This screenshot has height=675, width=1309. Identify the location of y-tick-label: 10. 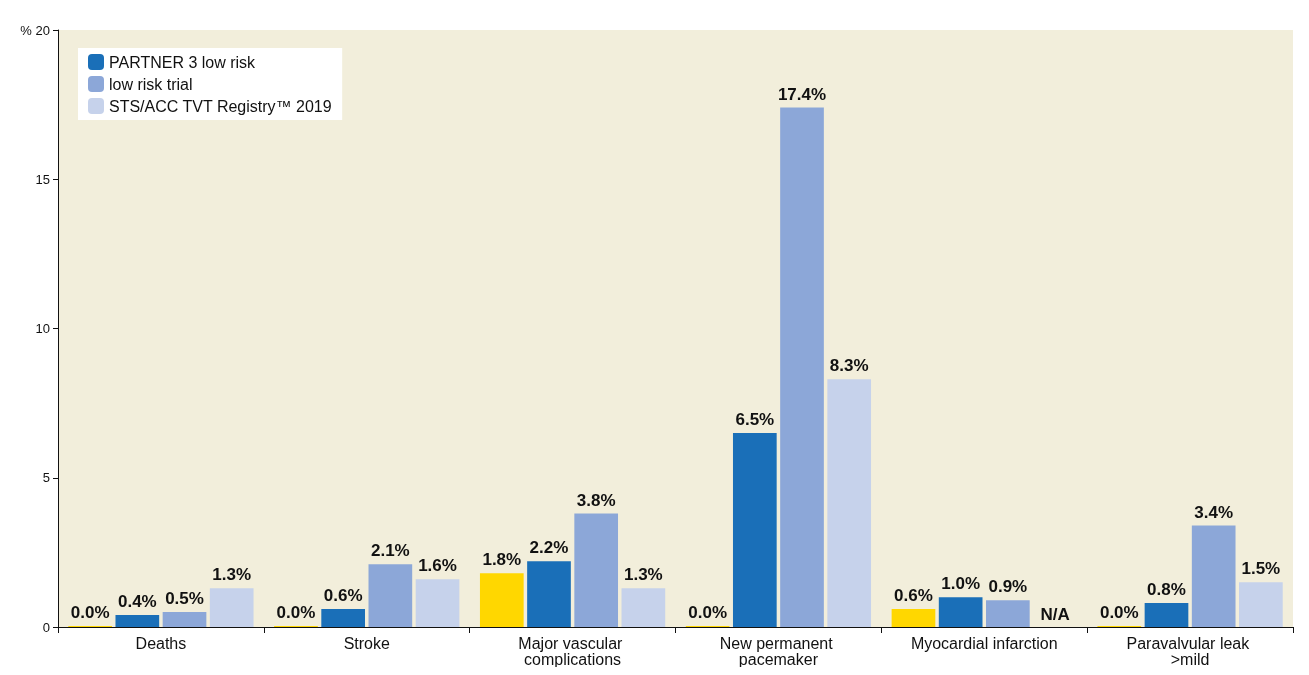
(42, 328).